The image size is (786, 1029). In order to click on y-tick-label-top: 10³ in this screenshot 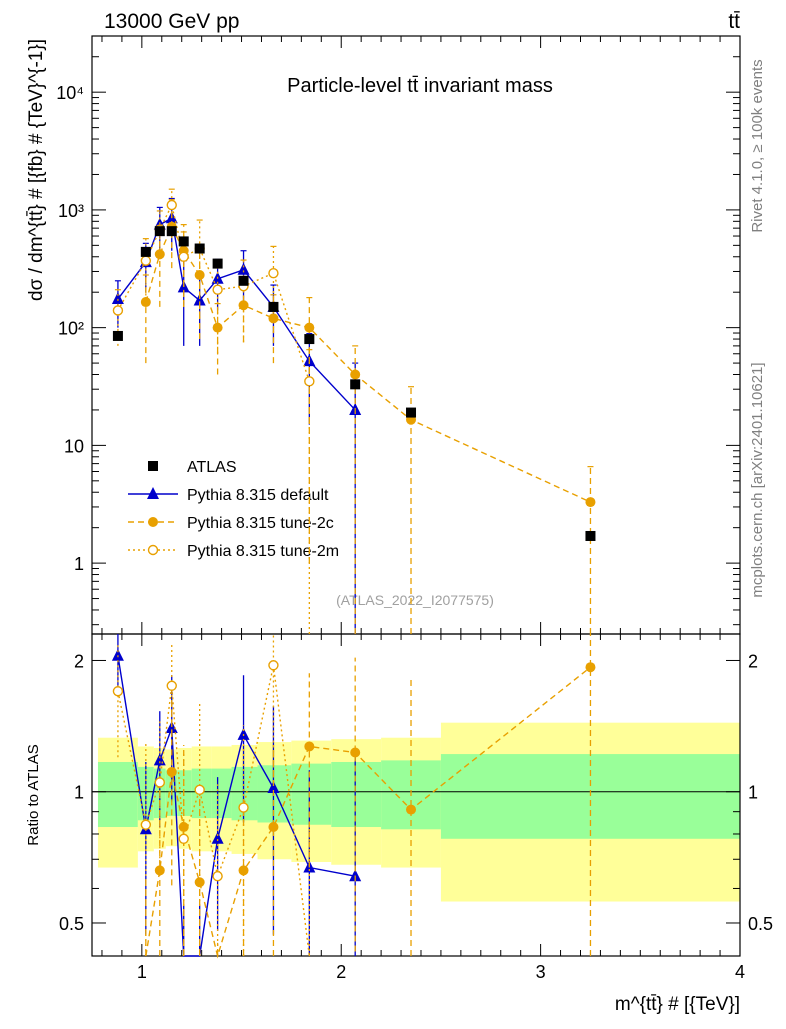, I will do `click(71, 211)`.